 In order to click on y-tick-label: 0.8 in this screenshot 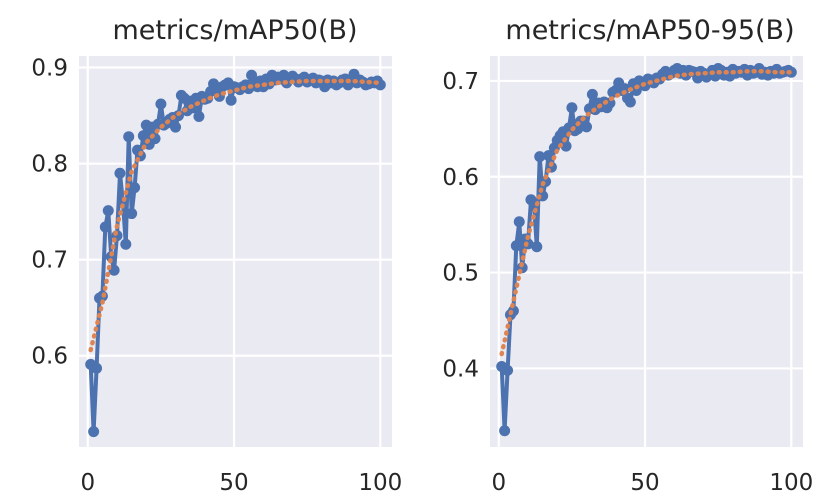, I will do `click(49, 165)`.